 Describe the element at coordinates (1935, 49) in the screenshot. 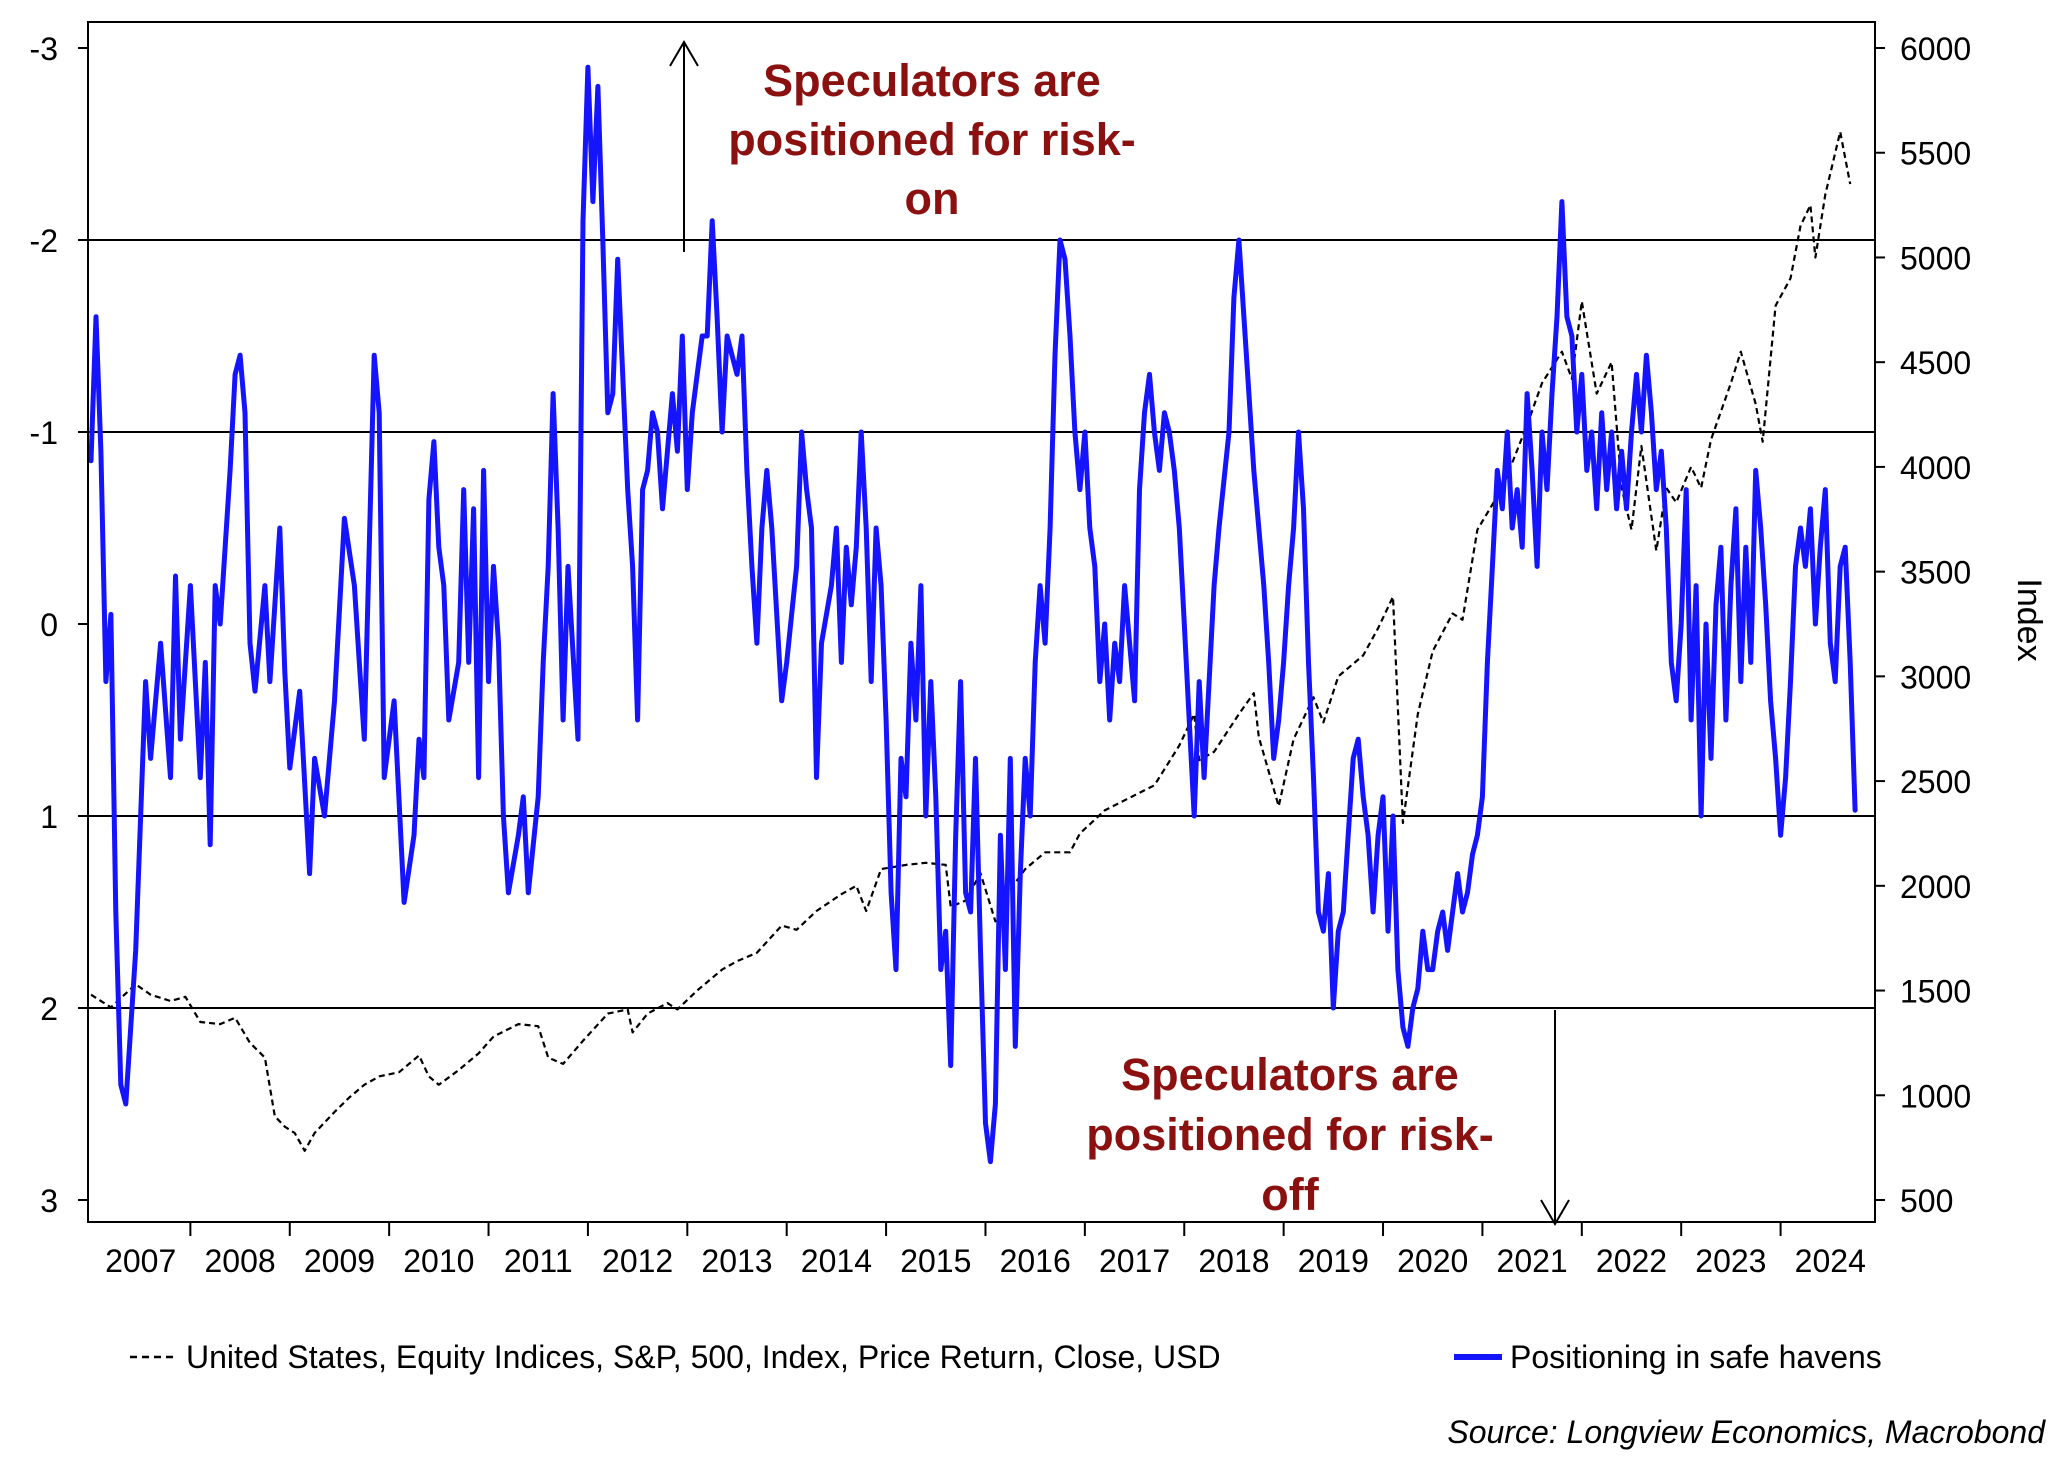

I see `right-tick-label: 6000` at that location.